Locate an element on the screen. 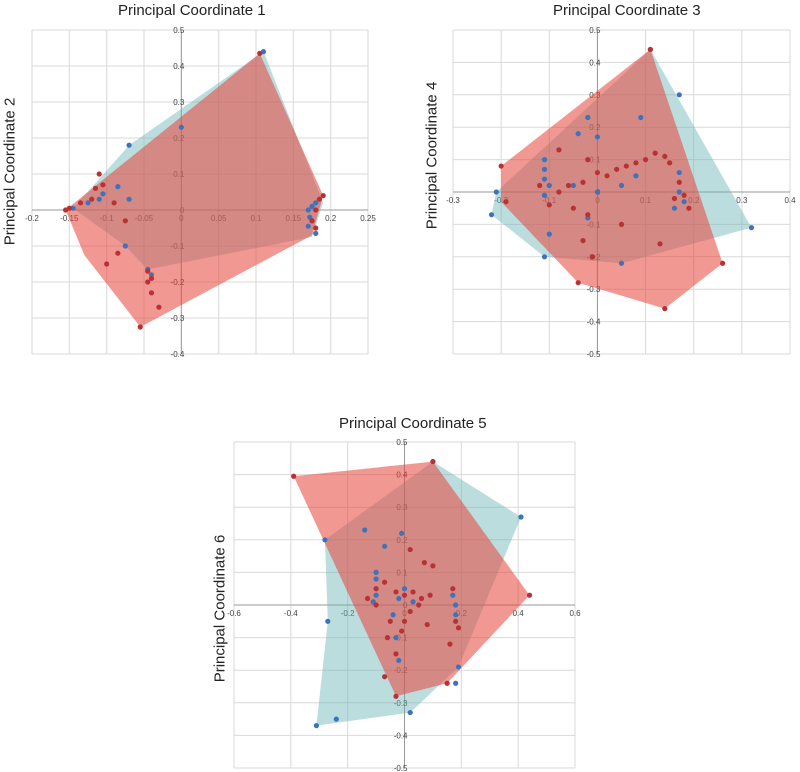 The width and height of the screenshot is (800, 772). x-tick-label: 0.25 is located at coordinates (368, 218).